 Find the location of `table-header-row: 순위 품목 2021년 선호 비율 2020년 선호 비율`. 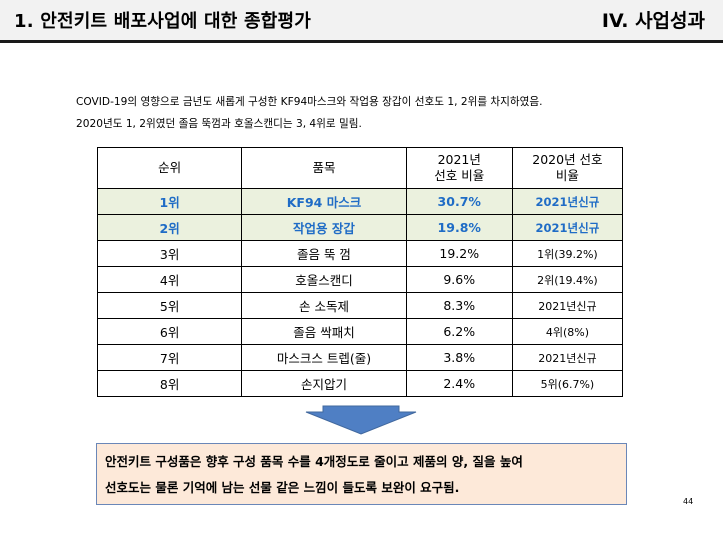

table-header-row: 순위 품목 2021년 선호 비율 2020년 선호 비율 is located at coordinates (360, 168).